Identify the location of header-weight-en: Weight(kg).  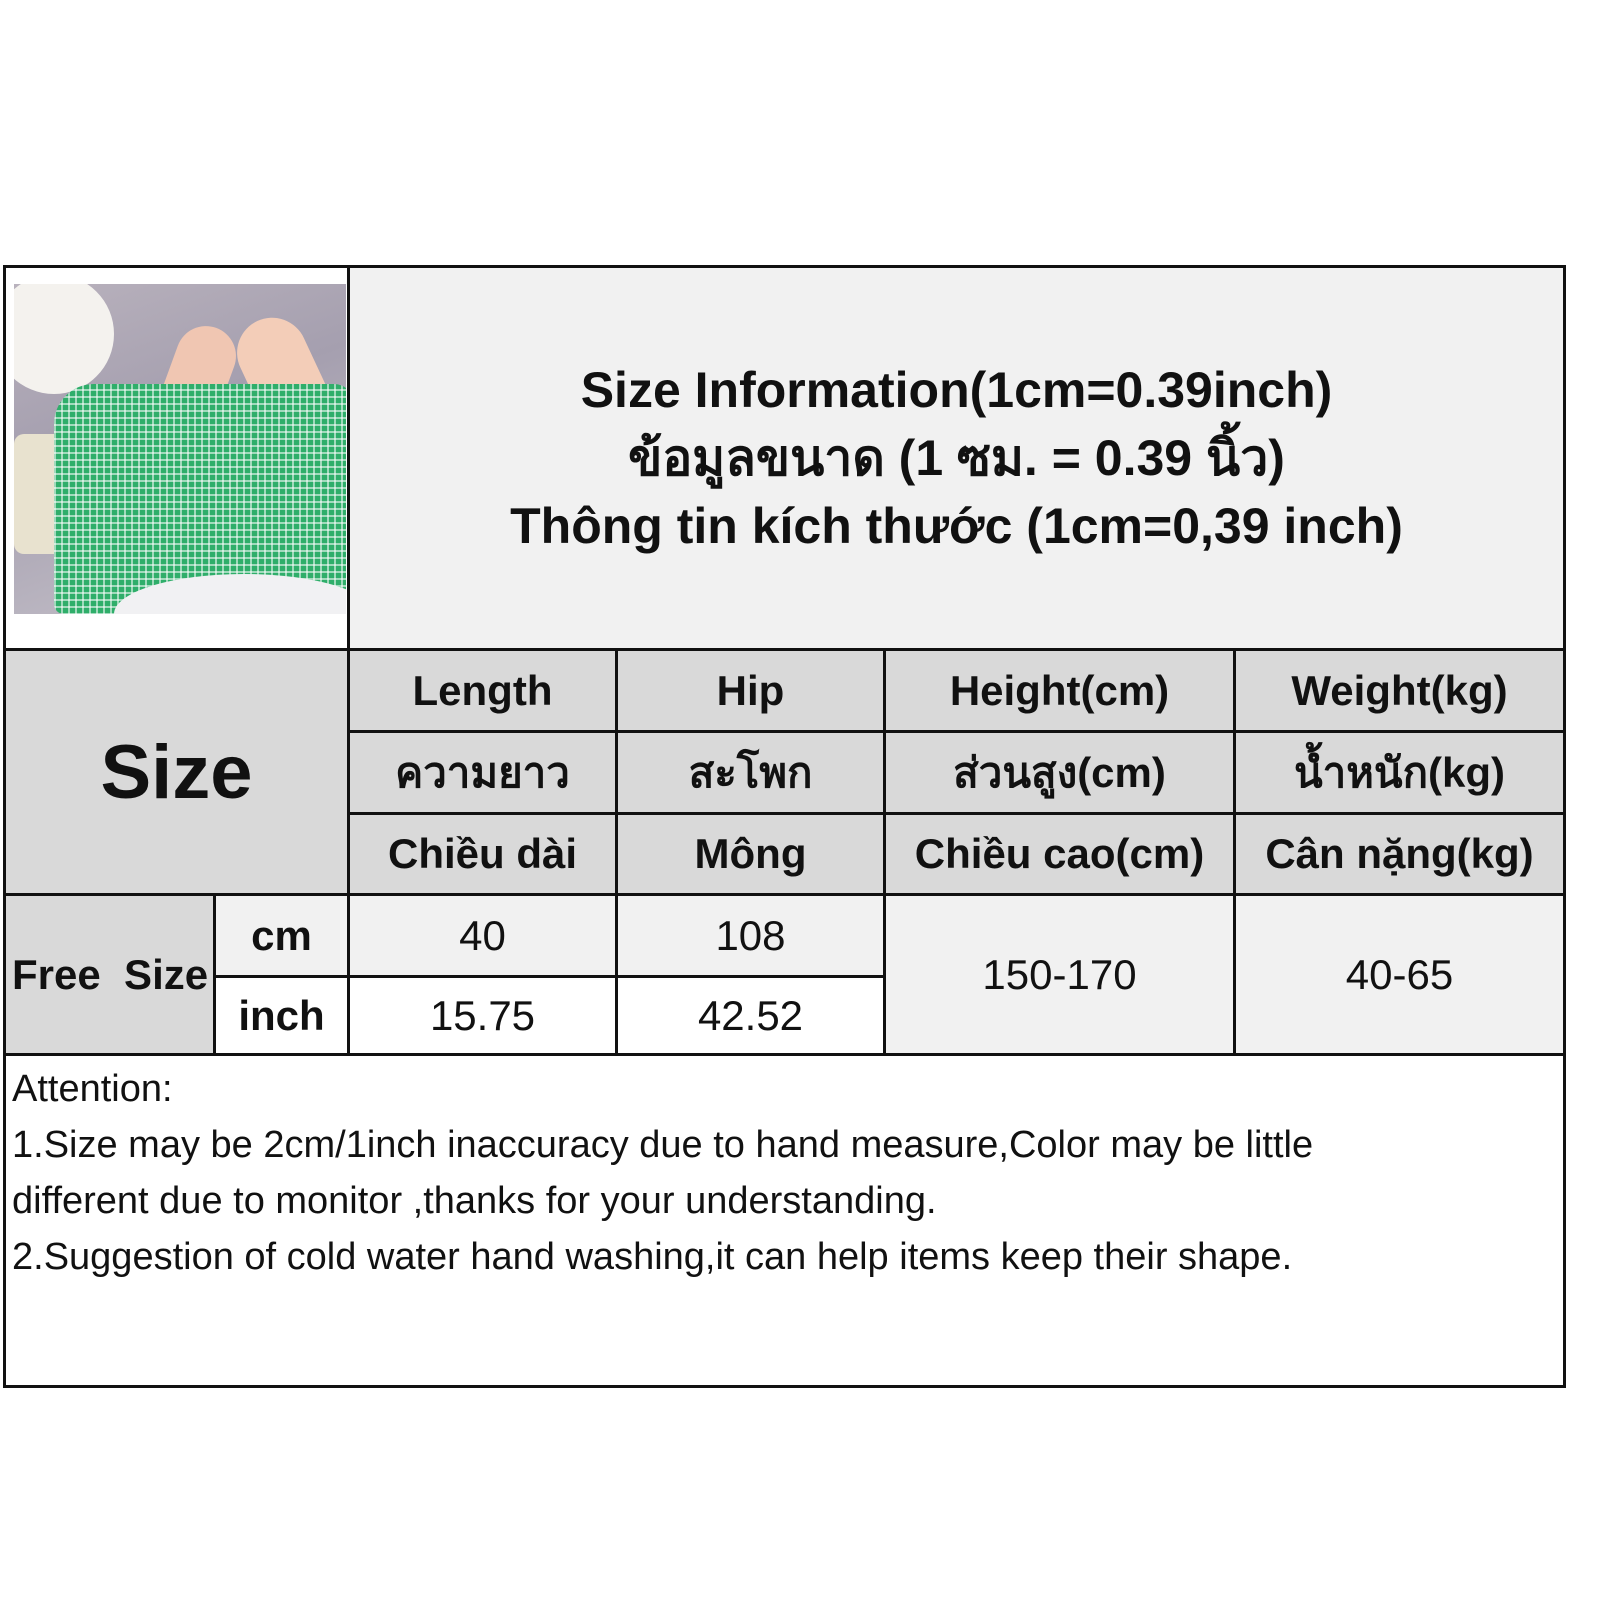
(1399, 690).